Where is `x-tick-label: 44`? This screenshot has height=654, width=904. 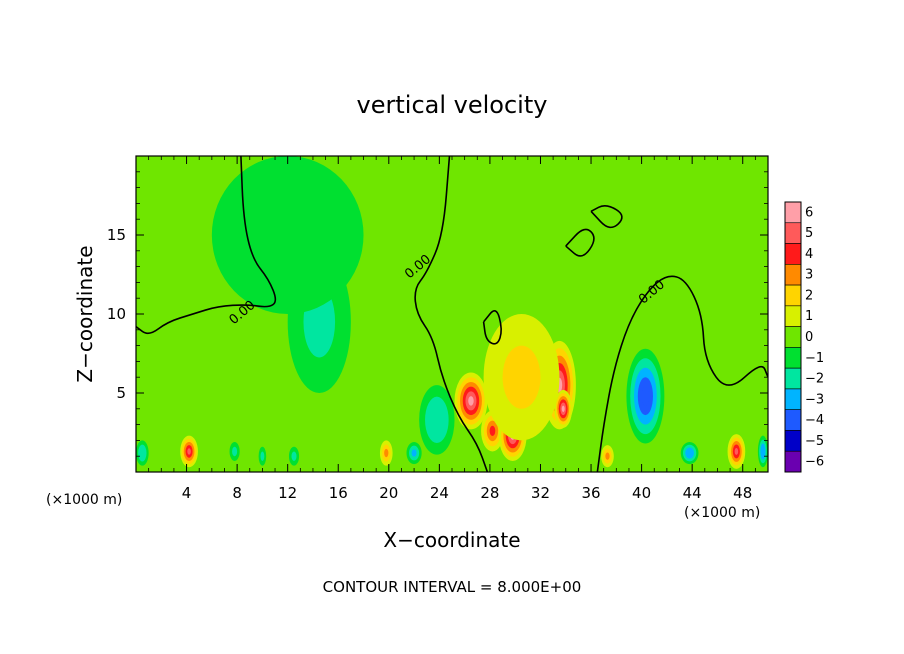 x-tick-label: 44 is located at coordinates (692, 493).